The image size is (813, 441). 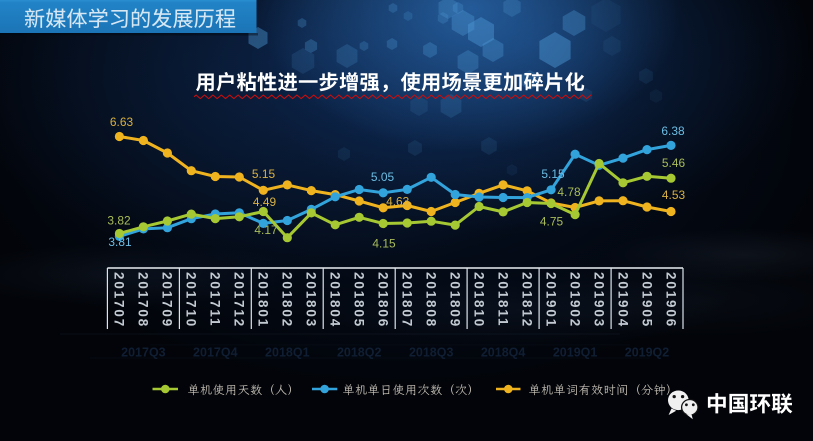 I want to click on svg-text: 4.15, so click(x=384, y=244).